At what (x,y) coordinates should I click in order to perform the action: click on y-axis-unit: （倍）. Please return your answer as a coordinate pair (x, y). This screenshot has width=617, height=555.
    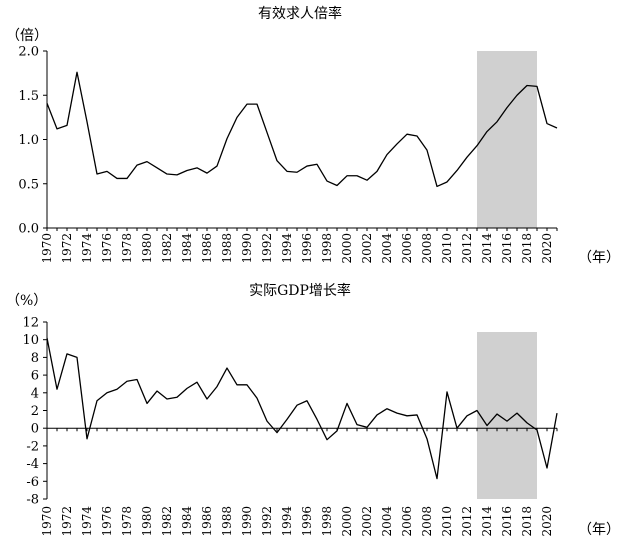
    Looking at the image, I should click on (27, 36).